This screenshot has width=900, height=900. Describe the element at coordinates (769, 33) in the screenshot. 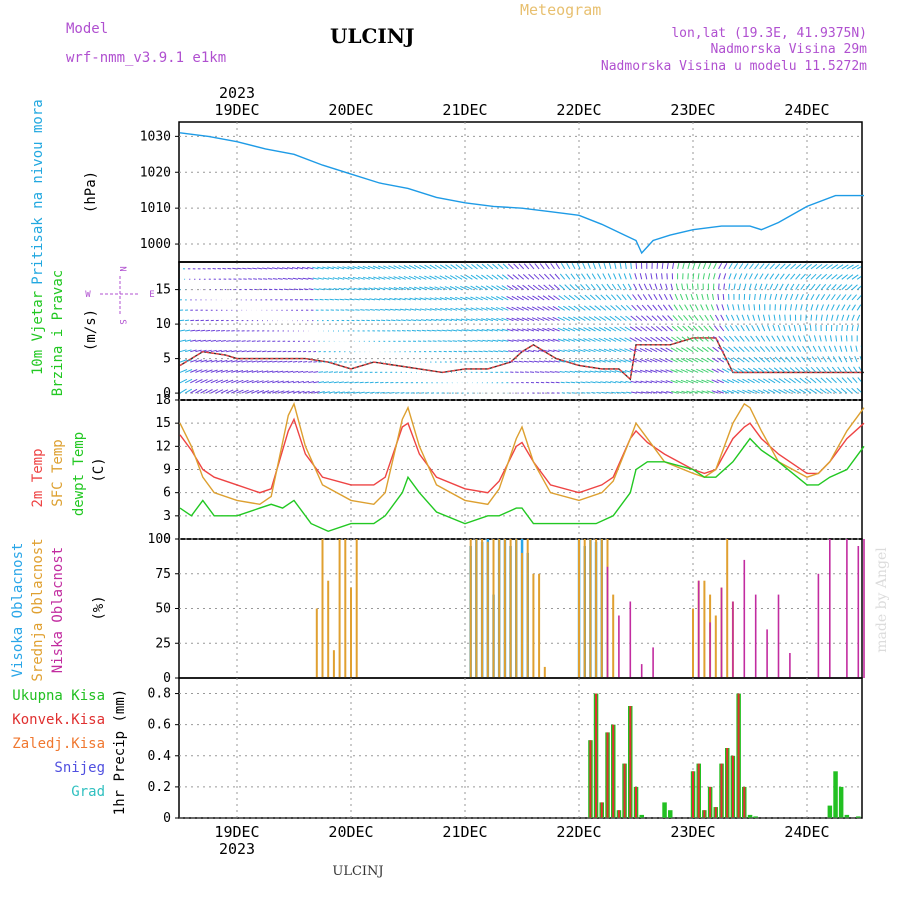

I see `lonlat-text: lon,lat (19.3E, 41.9375N)` at that location.